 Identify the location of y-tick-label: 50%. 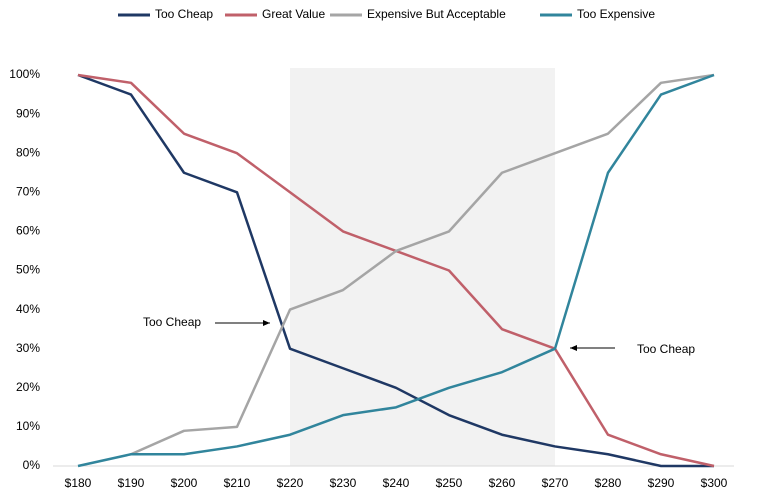
(28, 270).